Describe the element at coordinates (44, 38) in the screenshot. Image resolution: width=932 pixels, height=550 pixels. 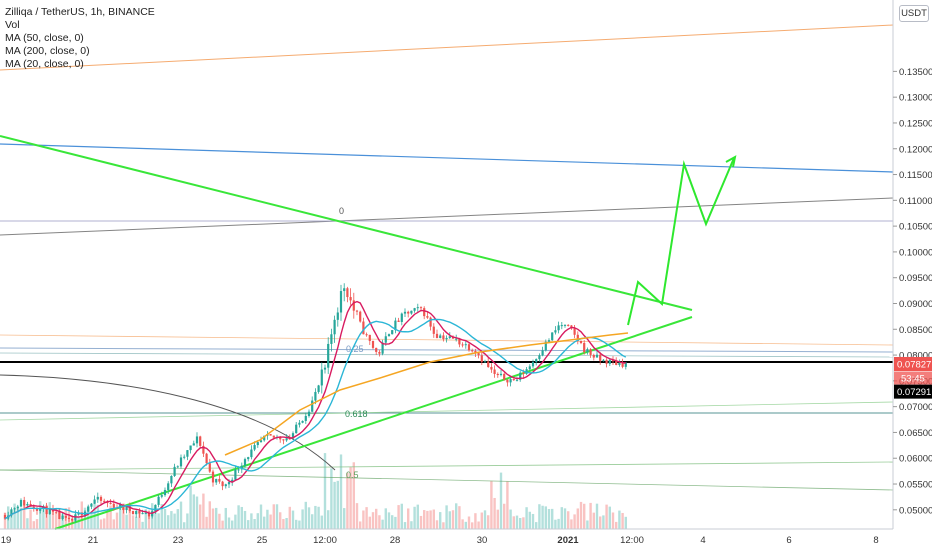
I see `legend-ma50: MA (50, close, 0)` at that location.